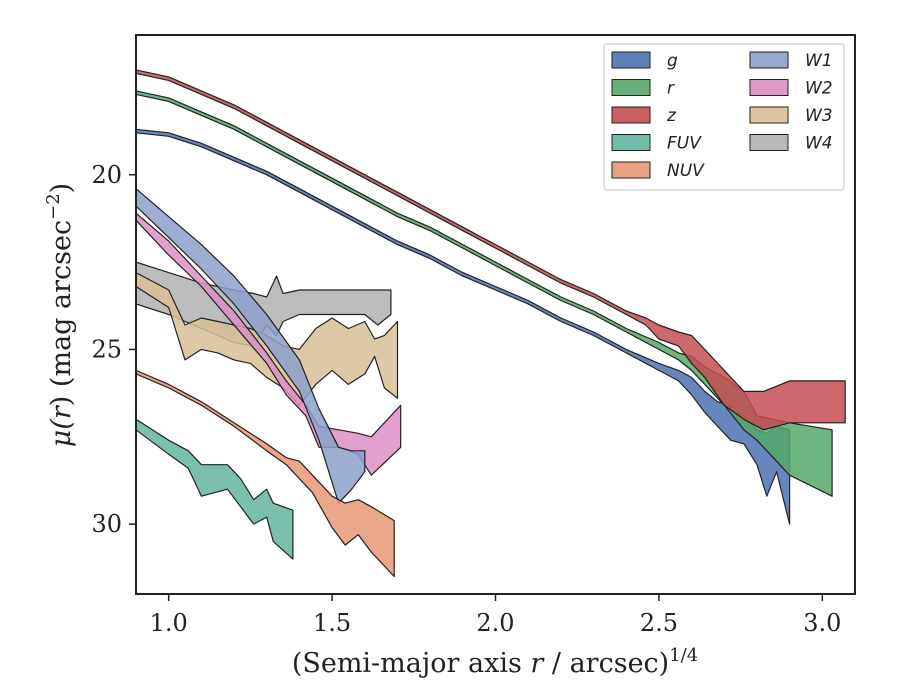 The height and width of the screenshot is (700, 900). What do you see at coordinates (659, 623) in the screenshot?
I see `x-tick-label: 2.5` at bounding box center [659, 623].